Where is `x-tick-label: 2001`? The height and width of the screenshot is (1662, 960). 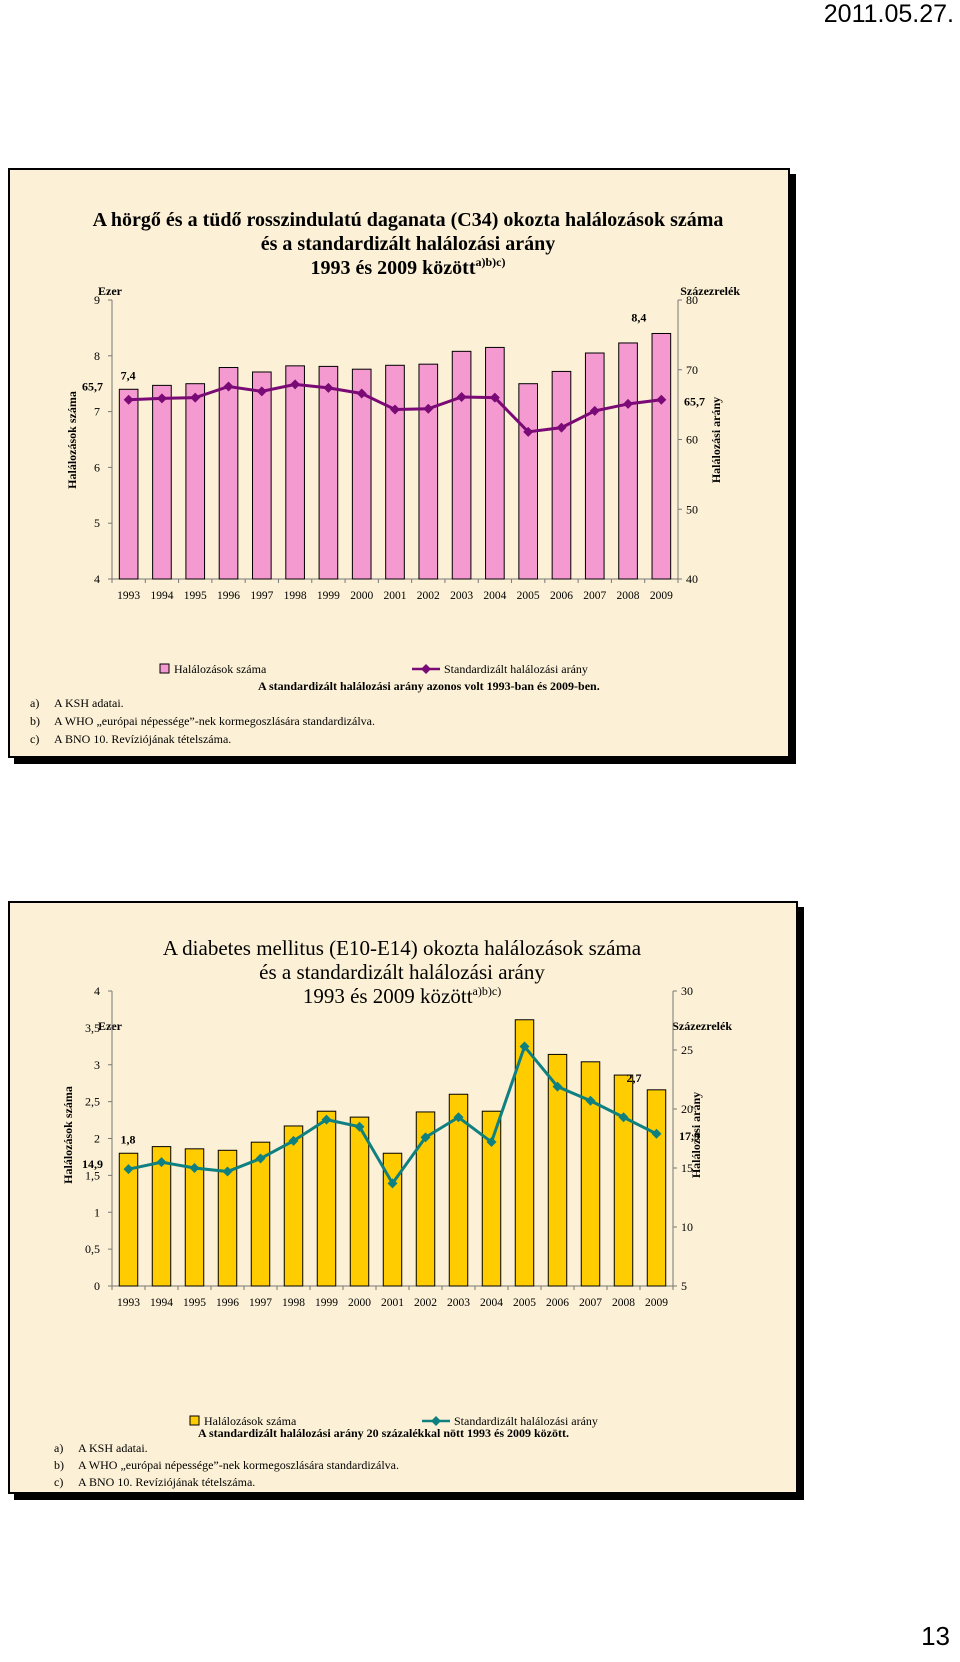
x-tick-label: 2001 is located at coordinates (392, 1303).